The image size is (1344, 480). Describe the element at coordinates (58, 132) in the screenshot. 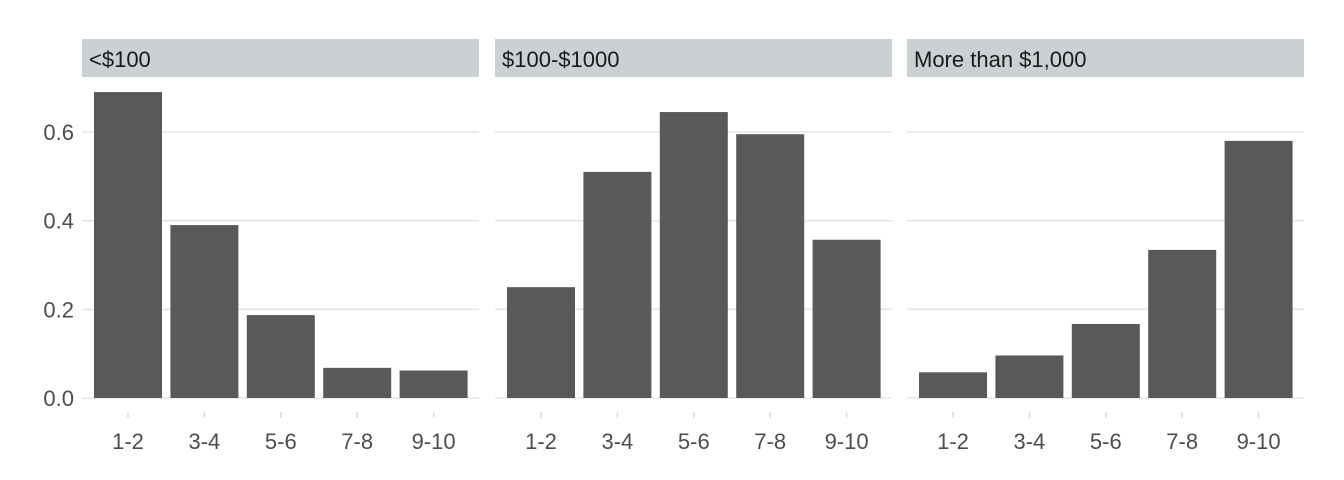

I see `y-tick-label: 0.6` at that location.